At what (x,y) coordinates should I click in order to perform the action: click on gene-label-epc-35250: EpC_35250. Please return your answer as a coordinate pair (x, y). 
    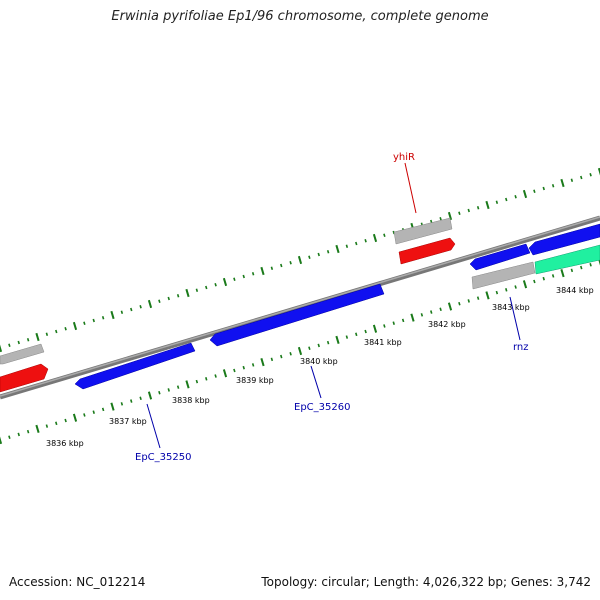
    Looking at the image, I should click on (163, 457).